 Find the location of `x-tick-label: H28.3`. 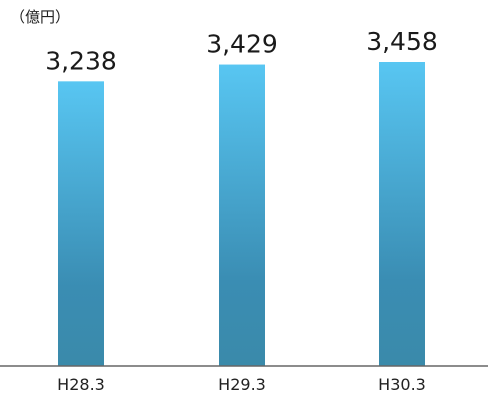

x-tick-label: H28.3 is located at coordinates (81, 384).